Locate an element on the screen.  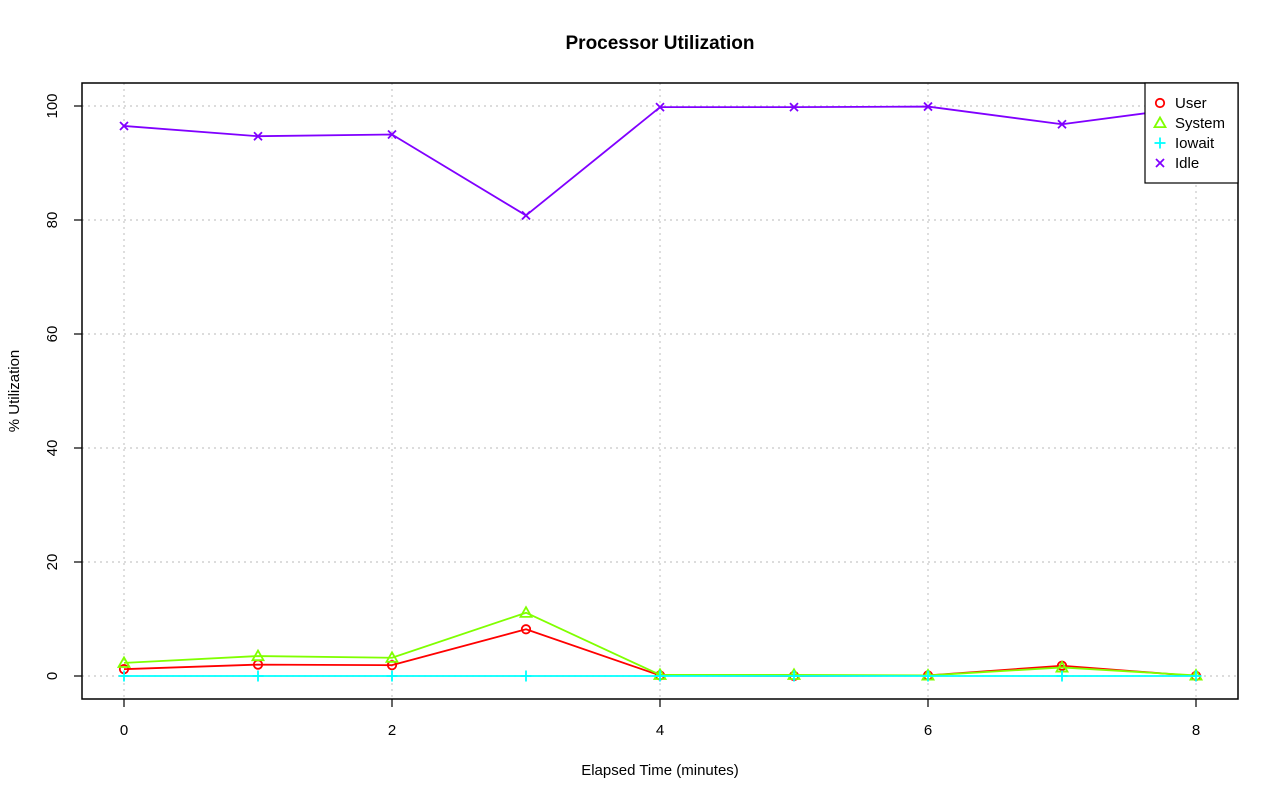
y-tick-label: 80 is located at coordinates (52, 220).